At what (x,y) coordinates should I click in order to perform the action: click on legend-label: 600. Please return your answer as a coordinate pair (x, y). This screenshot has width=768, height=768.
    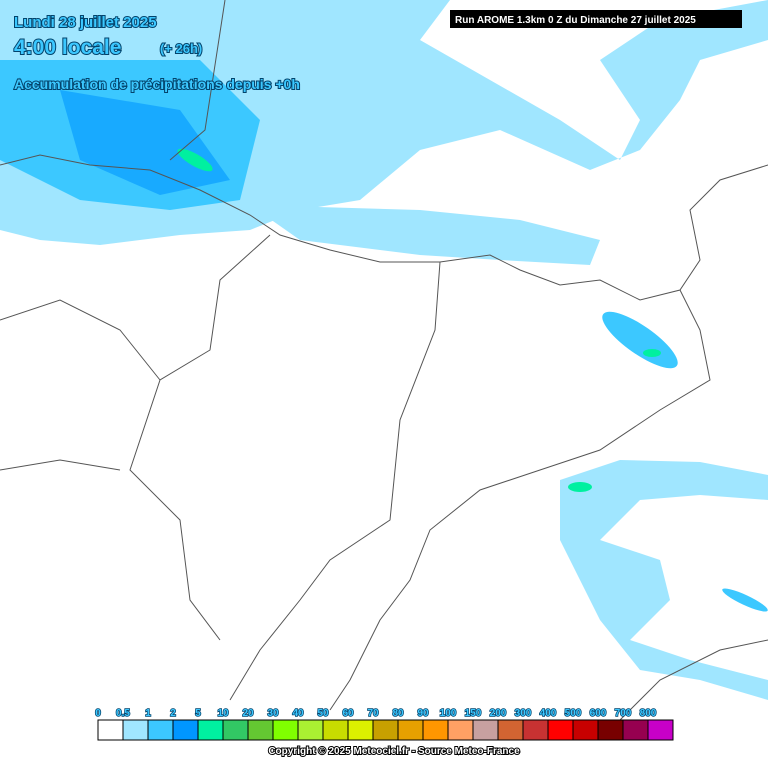
    Looking at the image, I should click on (598, 713).